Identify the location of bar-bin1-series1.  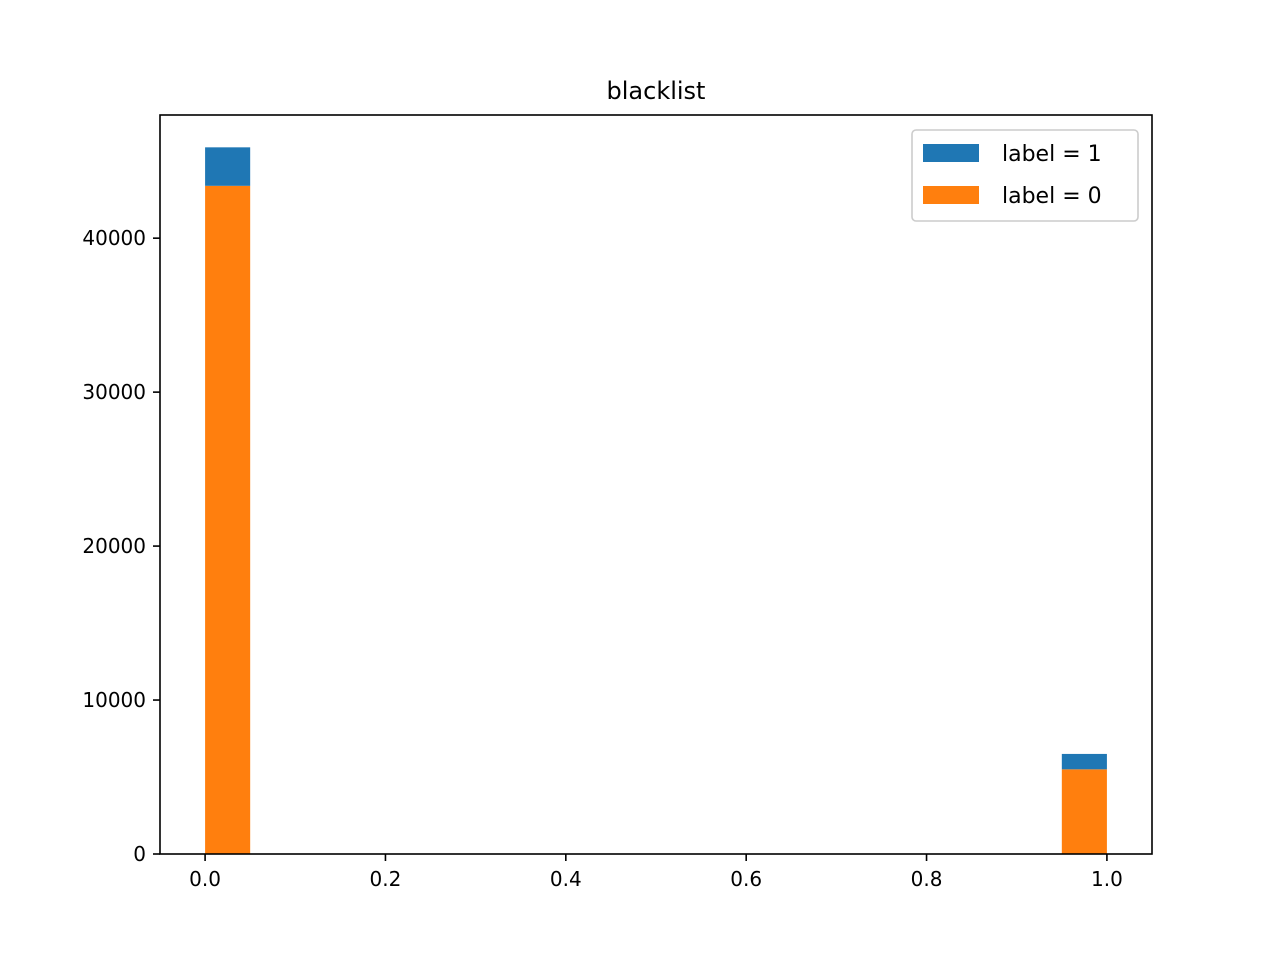
(1084, 761).